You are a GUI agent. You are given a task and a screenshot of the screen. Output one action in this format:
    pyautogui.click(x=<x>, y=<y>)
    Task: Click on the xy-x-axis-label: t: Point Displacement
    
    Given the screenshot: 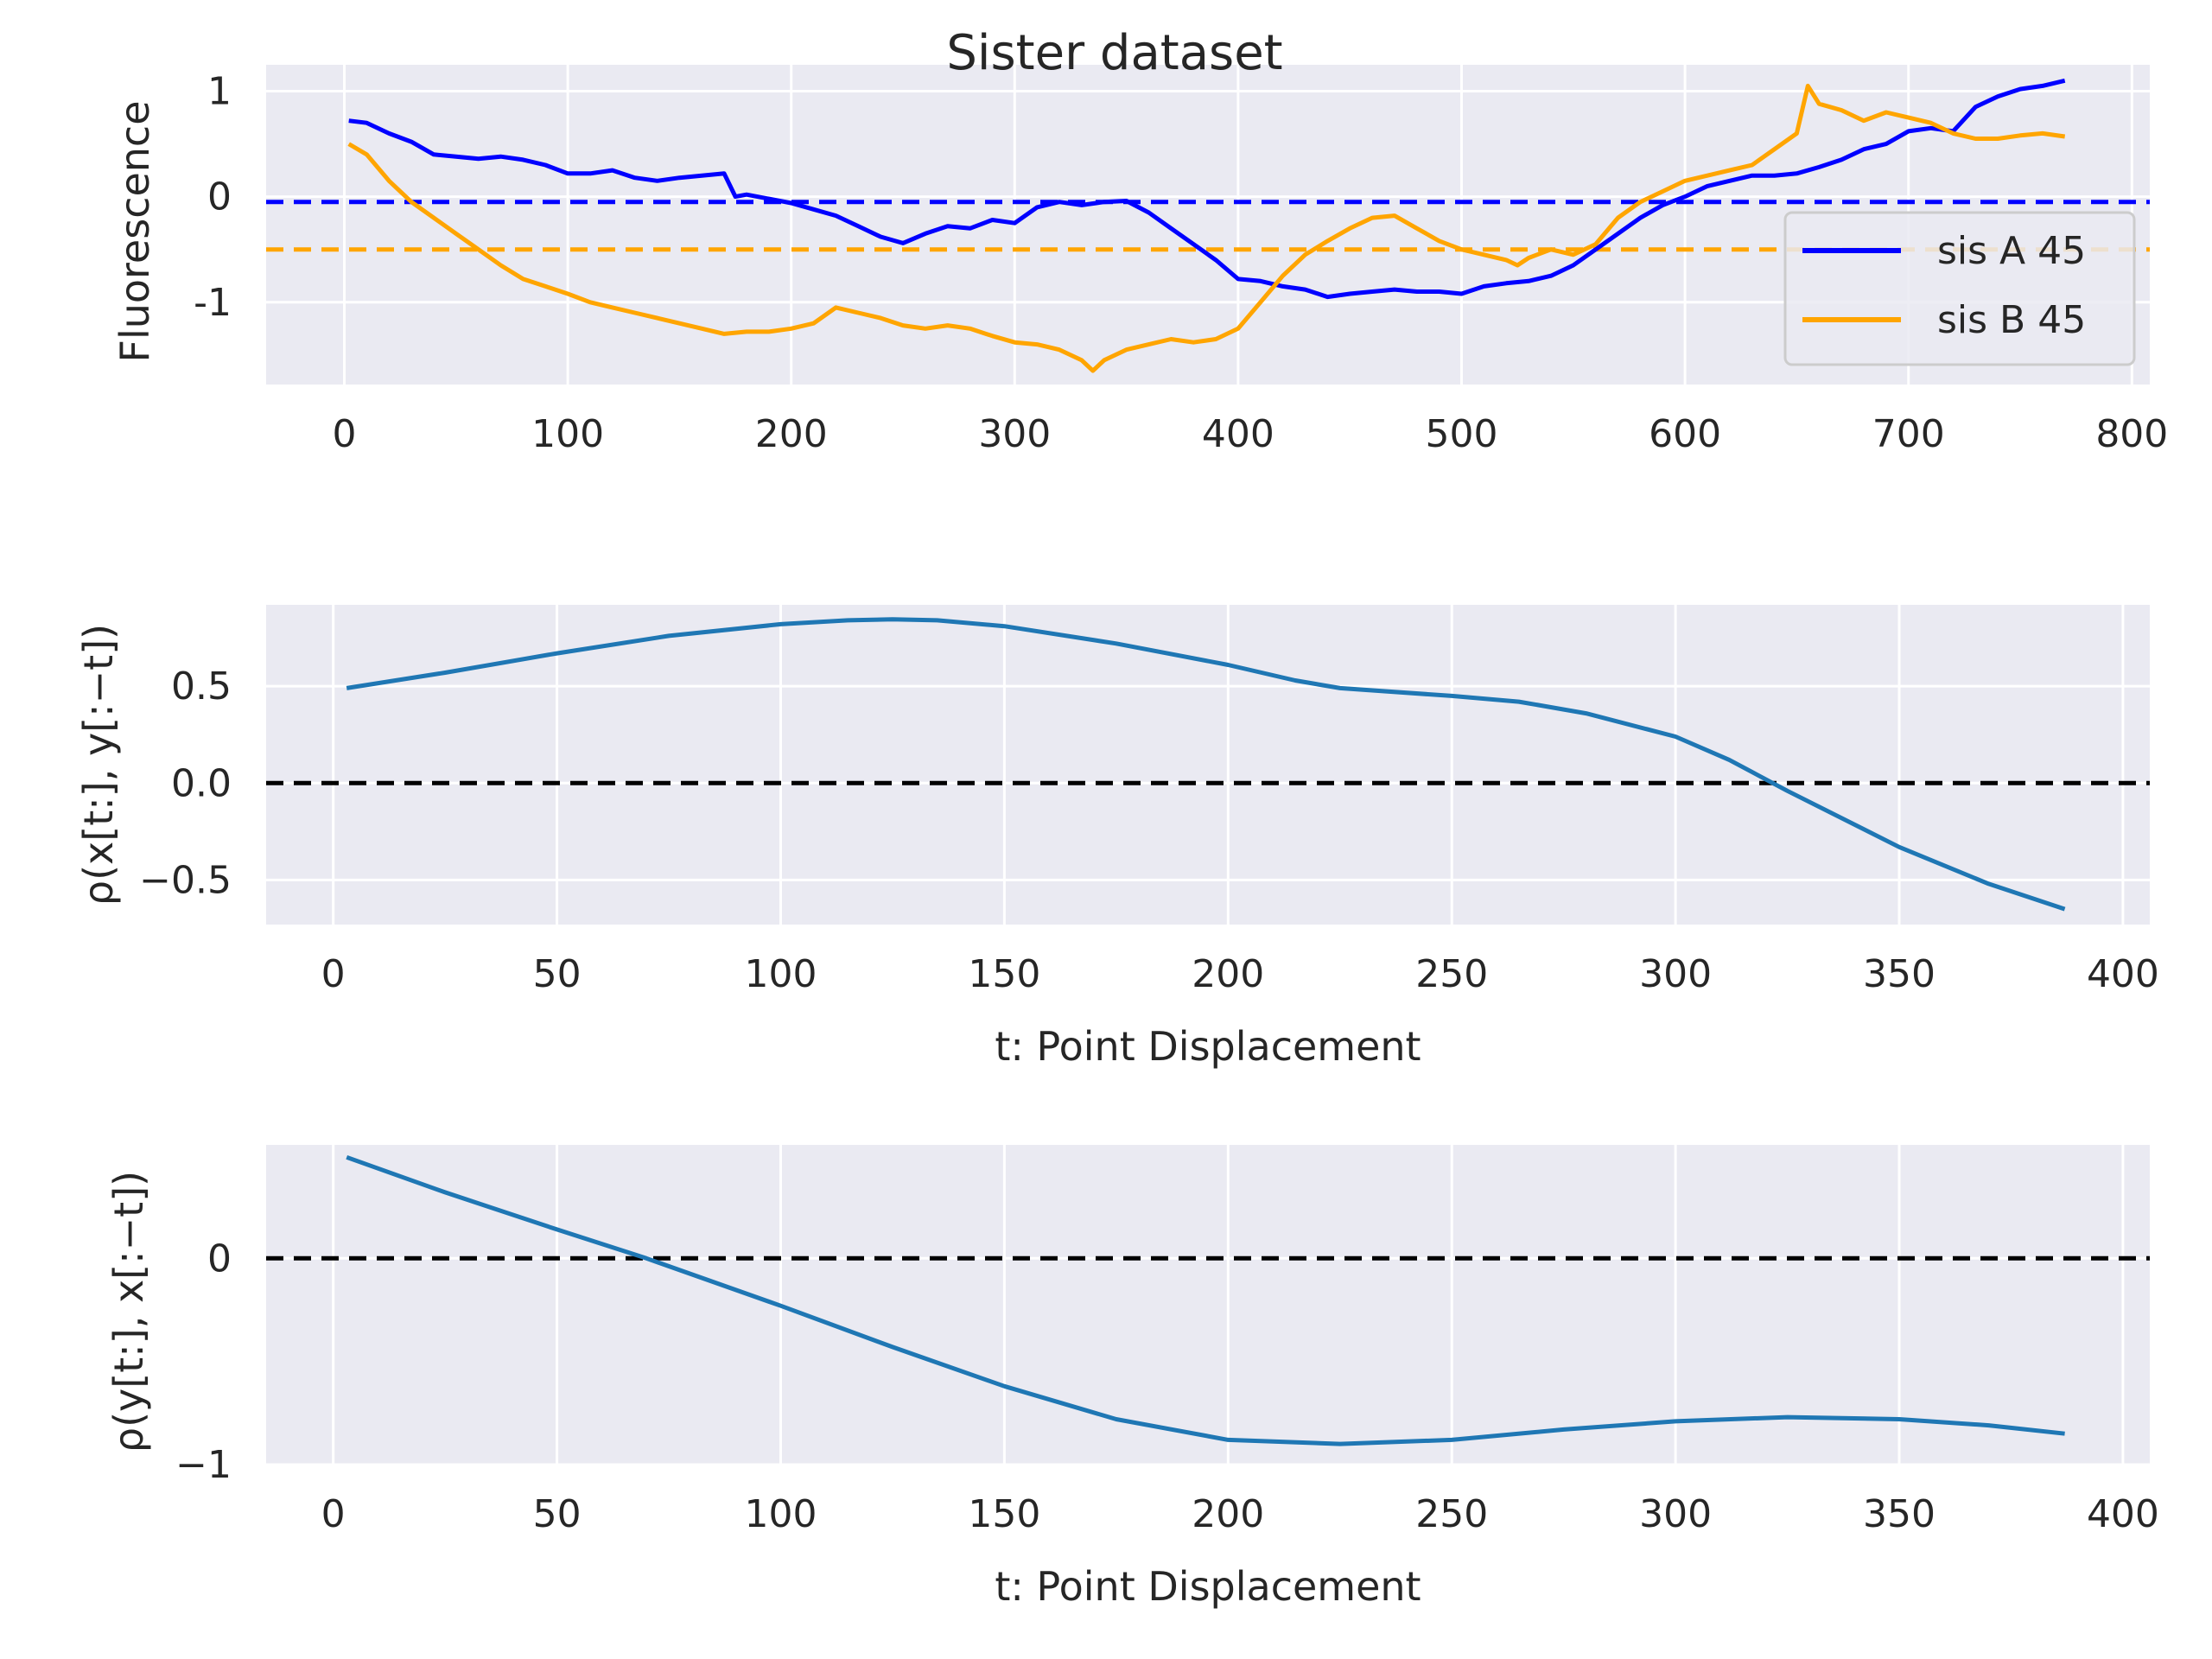 What is the action you would take?
    pyautogui.click(x=1208, y=1046)
    